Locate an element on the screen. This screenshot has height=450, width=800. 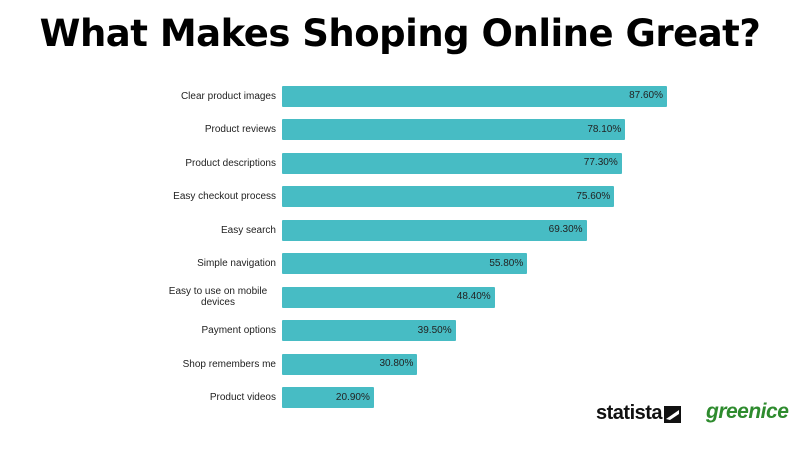
category-text: Payment options is located at coordinates (239, 331).